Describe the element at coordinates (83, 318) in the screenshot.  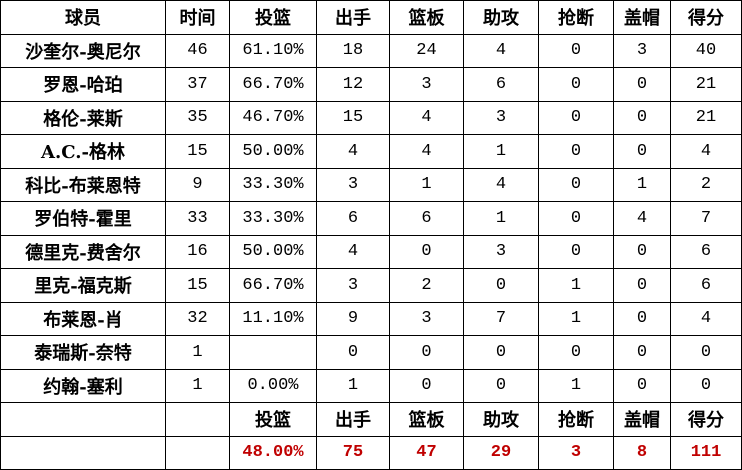
I see `cell-name: 布莱恩-肖` at that location.